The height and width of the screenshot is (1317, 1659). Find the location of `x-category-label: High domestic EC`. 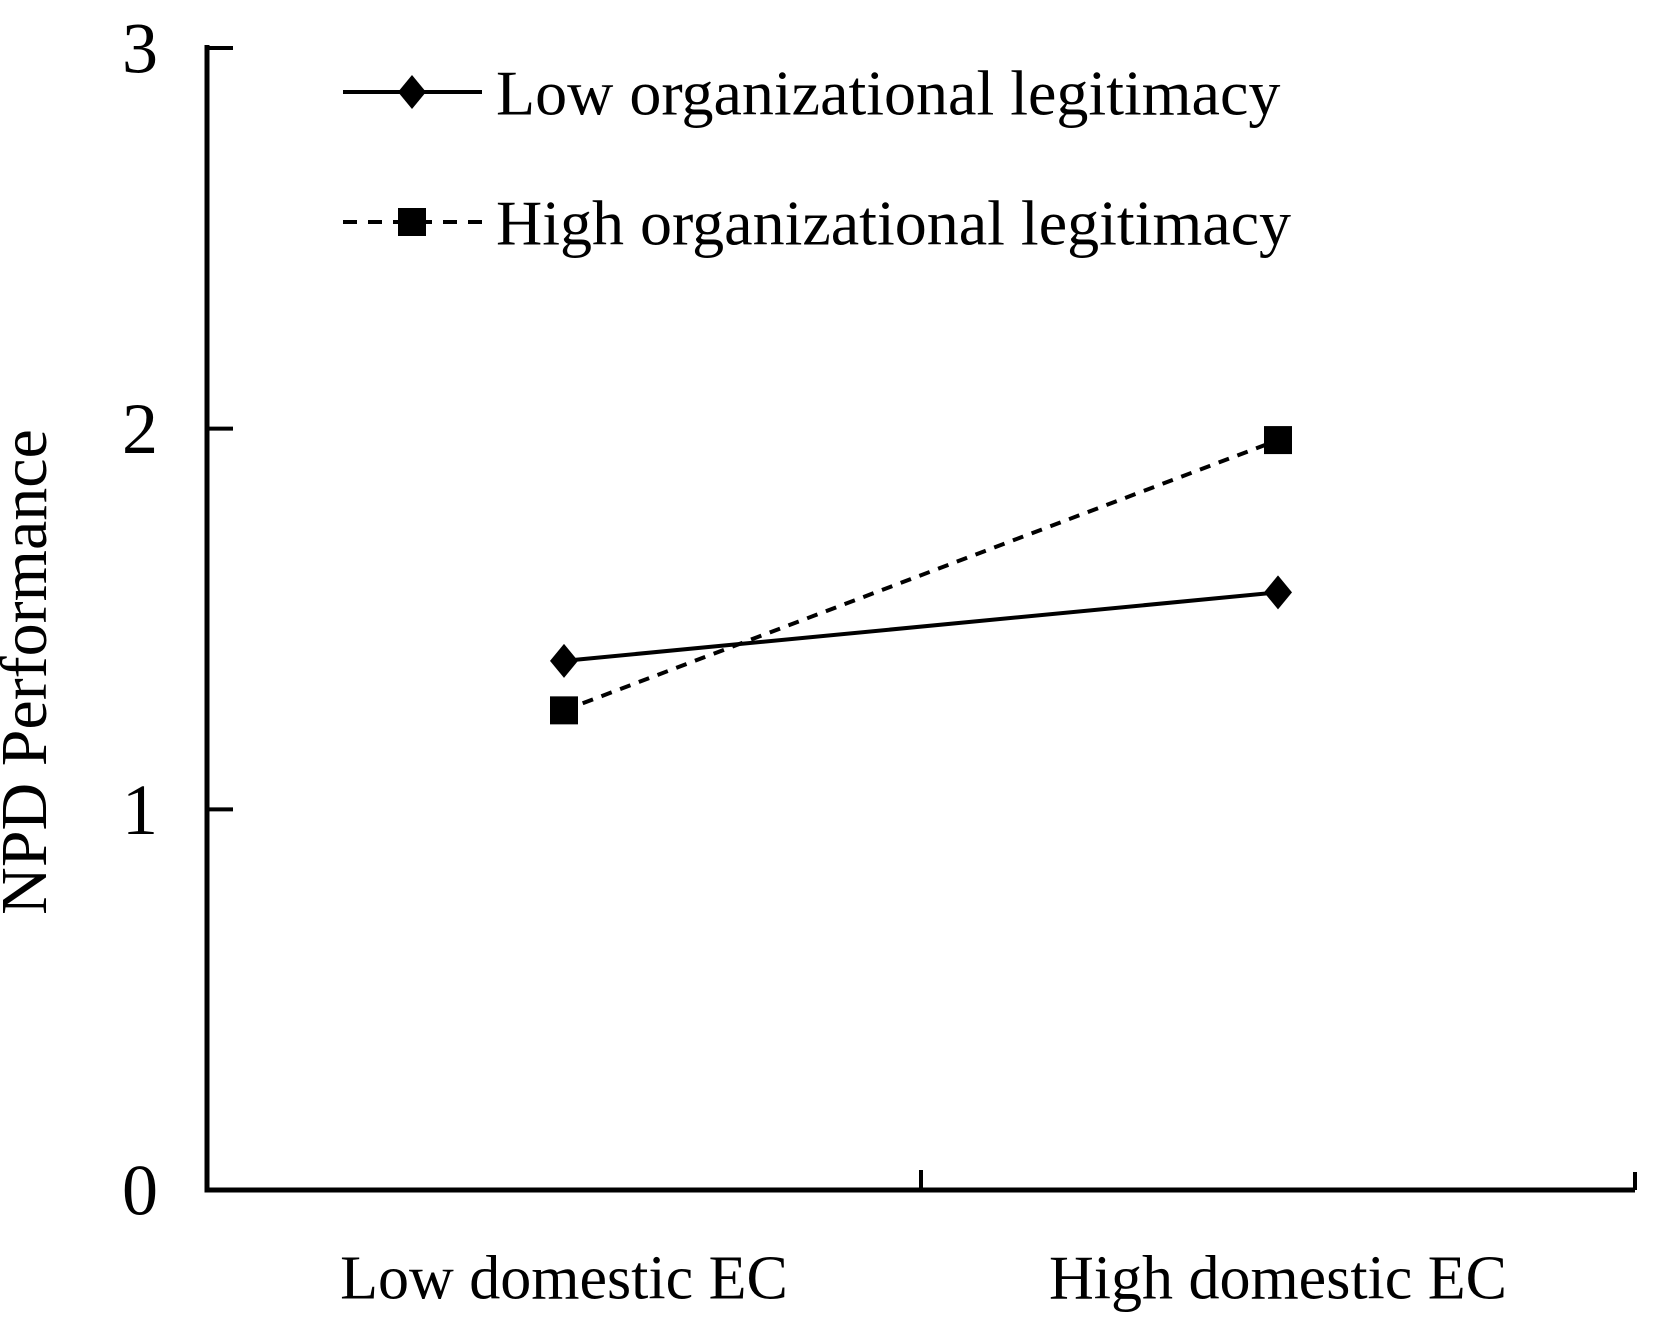

x-category-label: High domestic EC is located at coordinates (1278, 1279).